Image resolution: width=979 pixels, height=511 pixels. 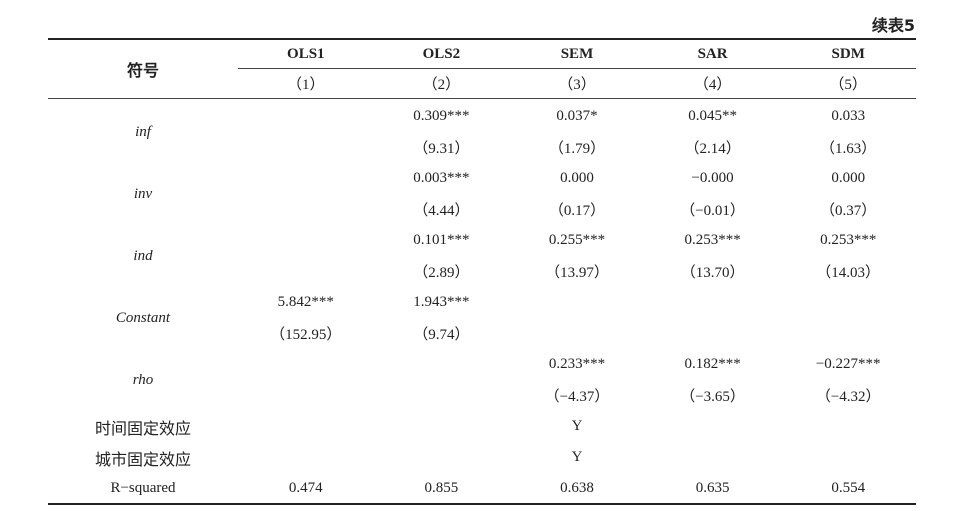 What do you see at coordinates (577, 273) in the screenshot?
I see `tstat-cell: （13.97）` at bounding box center [577, 273].